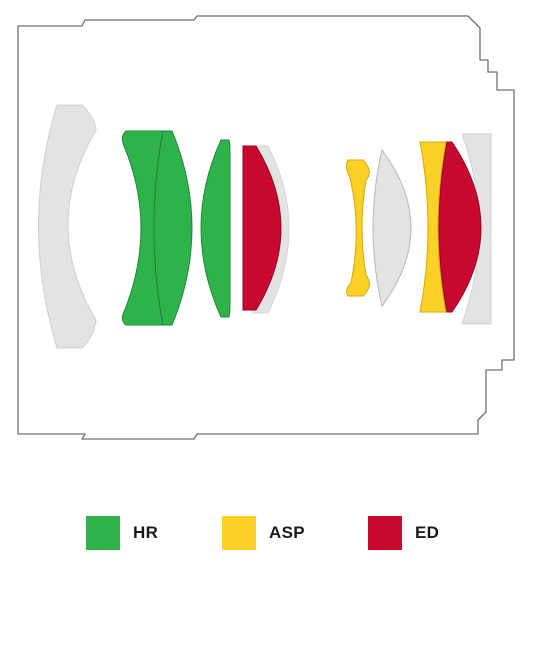 The width and height of the screenshot is (536, 650). Describe the element at coordinates (403, 533) in the screenshot. I see `legend-item-ed: ED` at that location.